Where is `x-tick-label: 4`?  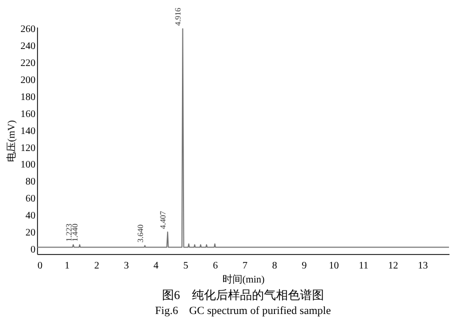 x-tick-label: 4 is located at coordinates (156, 266).